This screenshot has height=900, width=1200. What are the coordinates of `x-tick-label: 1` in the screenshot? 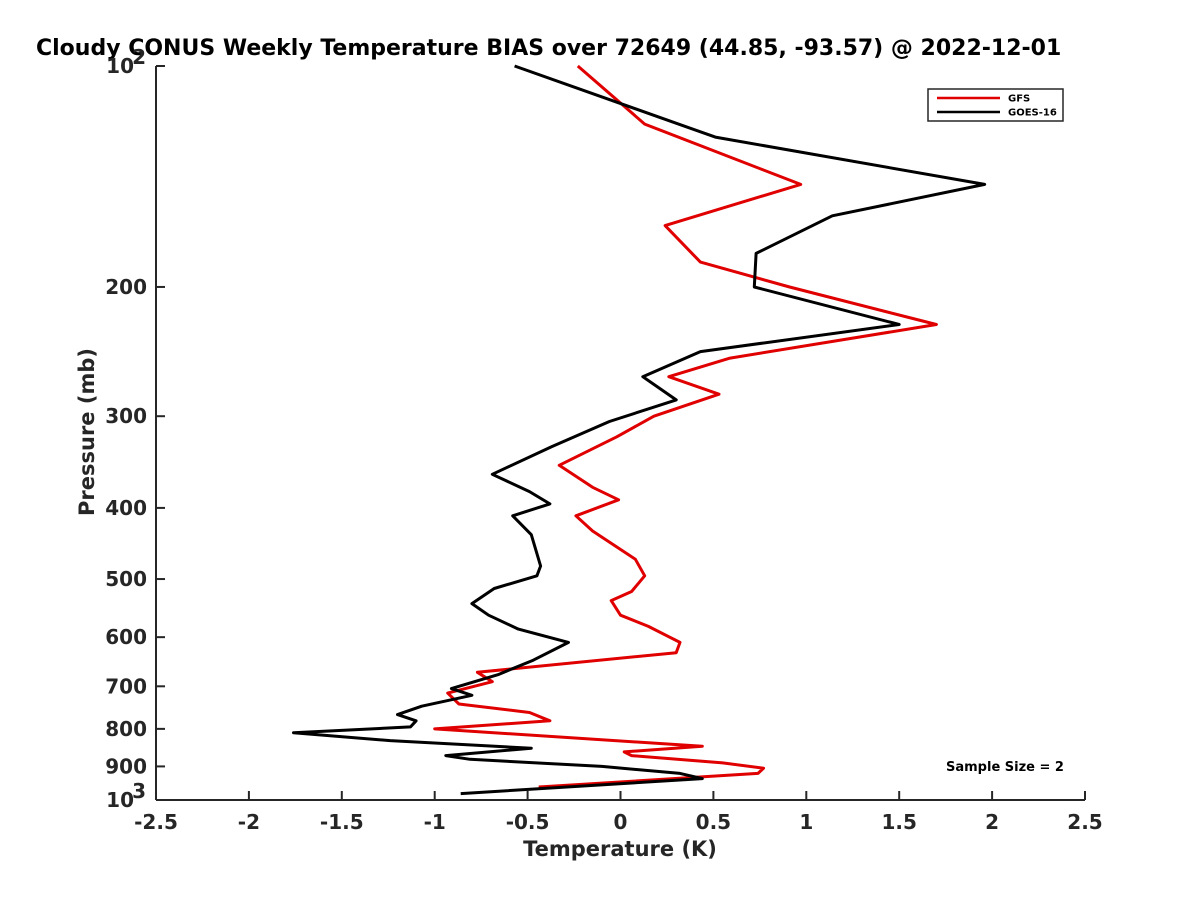 It's located at (806, 822).